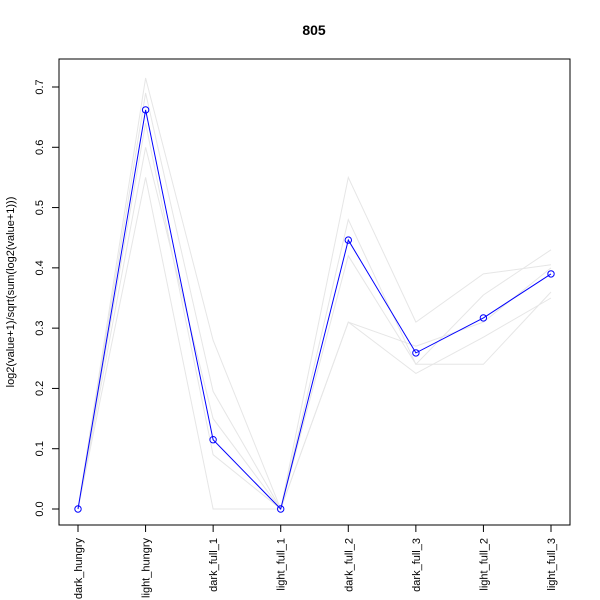 This screenshot has height=600, width=600. I want to click on x-tick-label: dark_full_1, so click(214, 565).